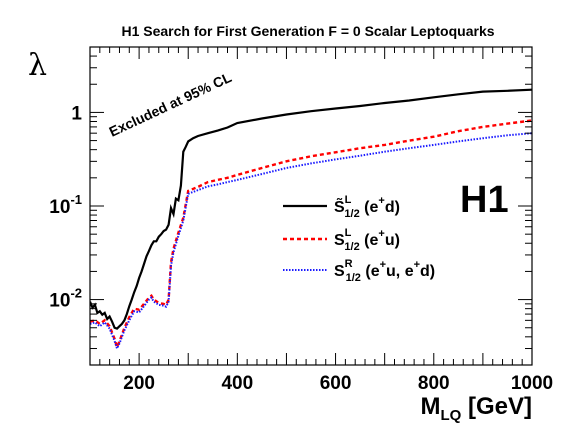  I want to click on x-axis-label-sub: LQ, so click(450, 415).